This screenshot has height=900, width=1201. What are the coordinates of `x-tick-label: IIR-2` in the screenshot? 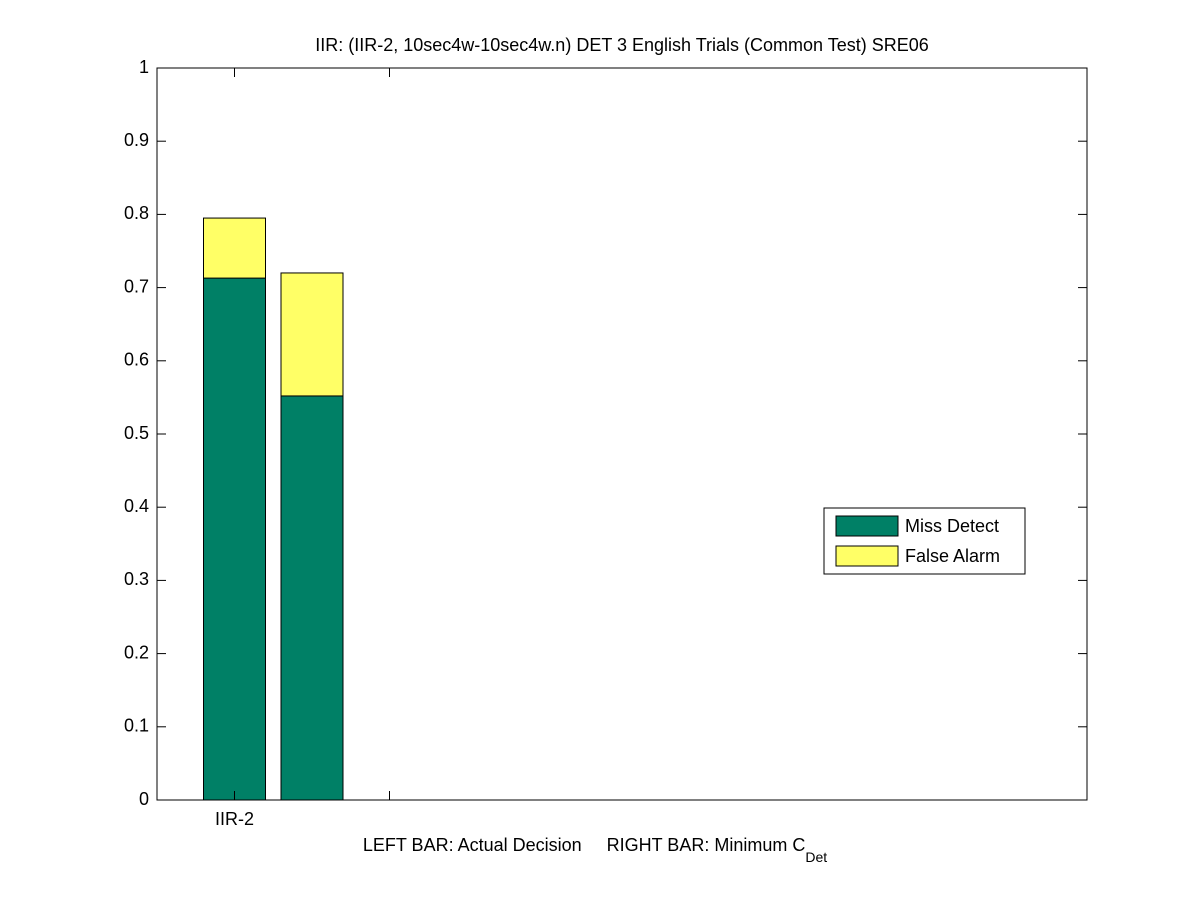 It's located at (234, 819).